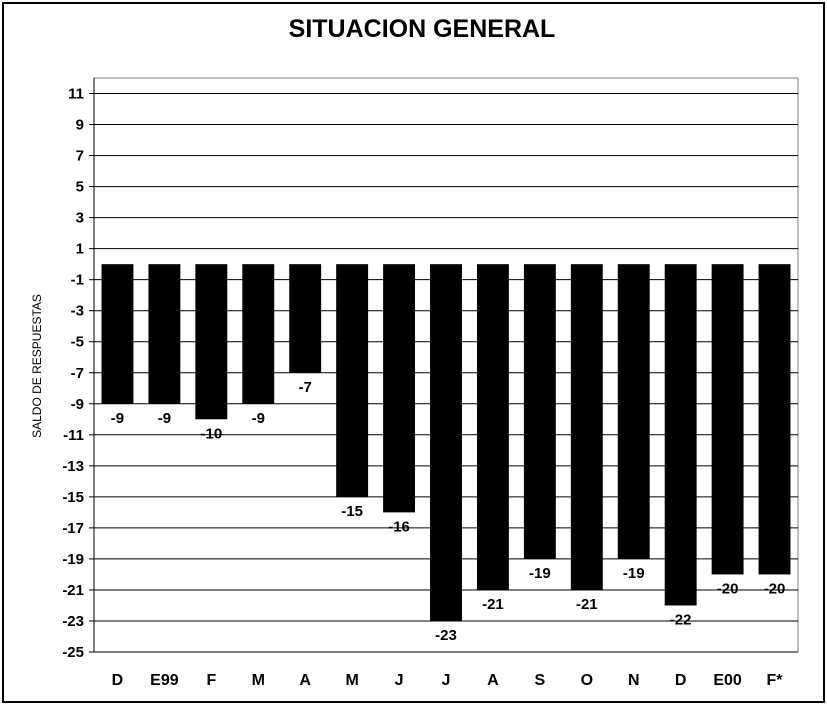 The height and width of the screenshot is (705, 827). What do you see at coordinates (681, 619) in the screenshot?
I see `data-label: -22` at bounding box center [681, 619].